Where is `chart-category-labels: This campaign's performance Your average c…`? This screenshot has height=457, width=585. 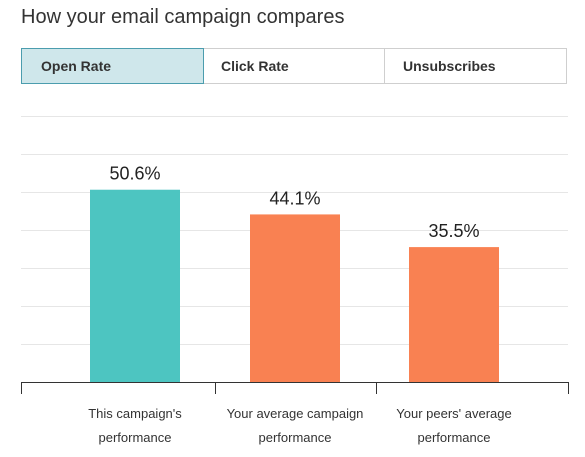
chart-category-labels: This campaign's performance Your average c… is located at coordinates (300, 425).